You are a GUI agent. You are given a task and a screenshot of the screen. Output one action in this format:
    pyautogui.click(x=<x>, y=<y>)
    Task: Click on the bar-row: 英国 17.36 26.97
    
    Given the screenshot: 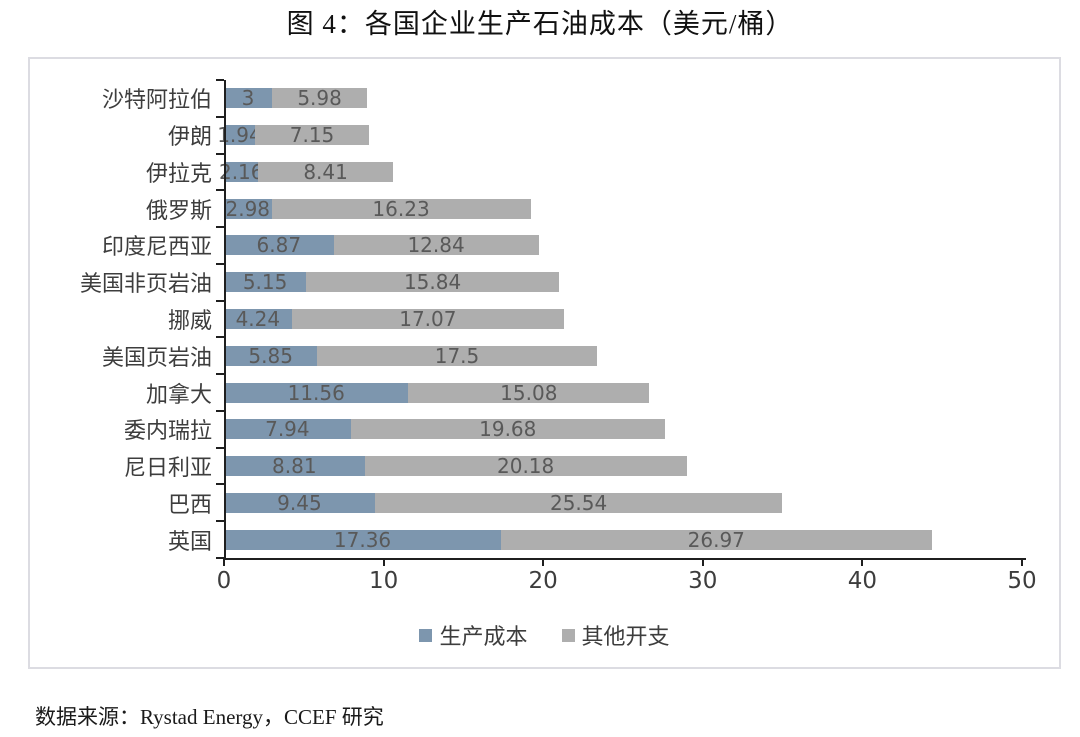 What is the action you would take?
    pyautogui.click(x=526, y=539)
    